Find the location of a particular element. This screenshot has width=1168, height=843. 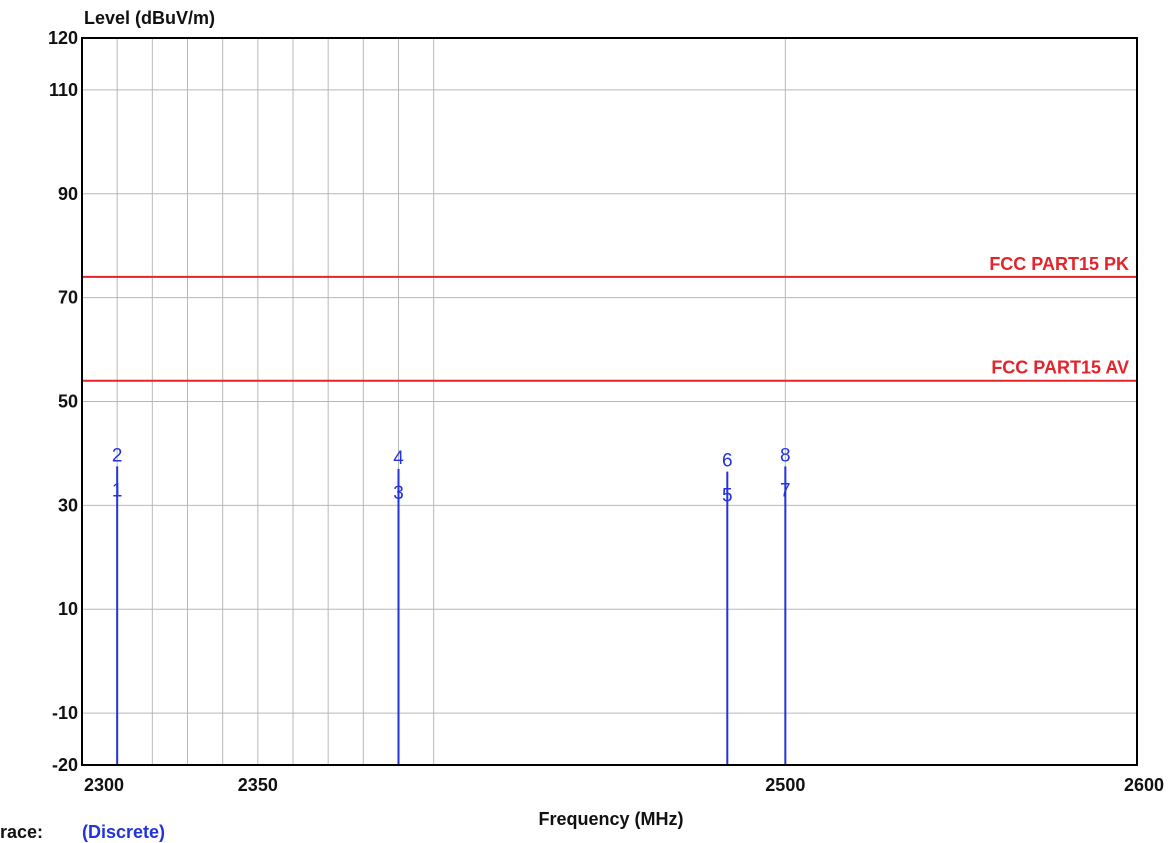

marker-label: 5 is located at coordinates (727, 496).